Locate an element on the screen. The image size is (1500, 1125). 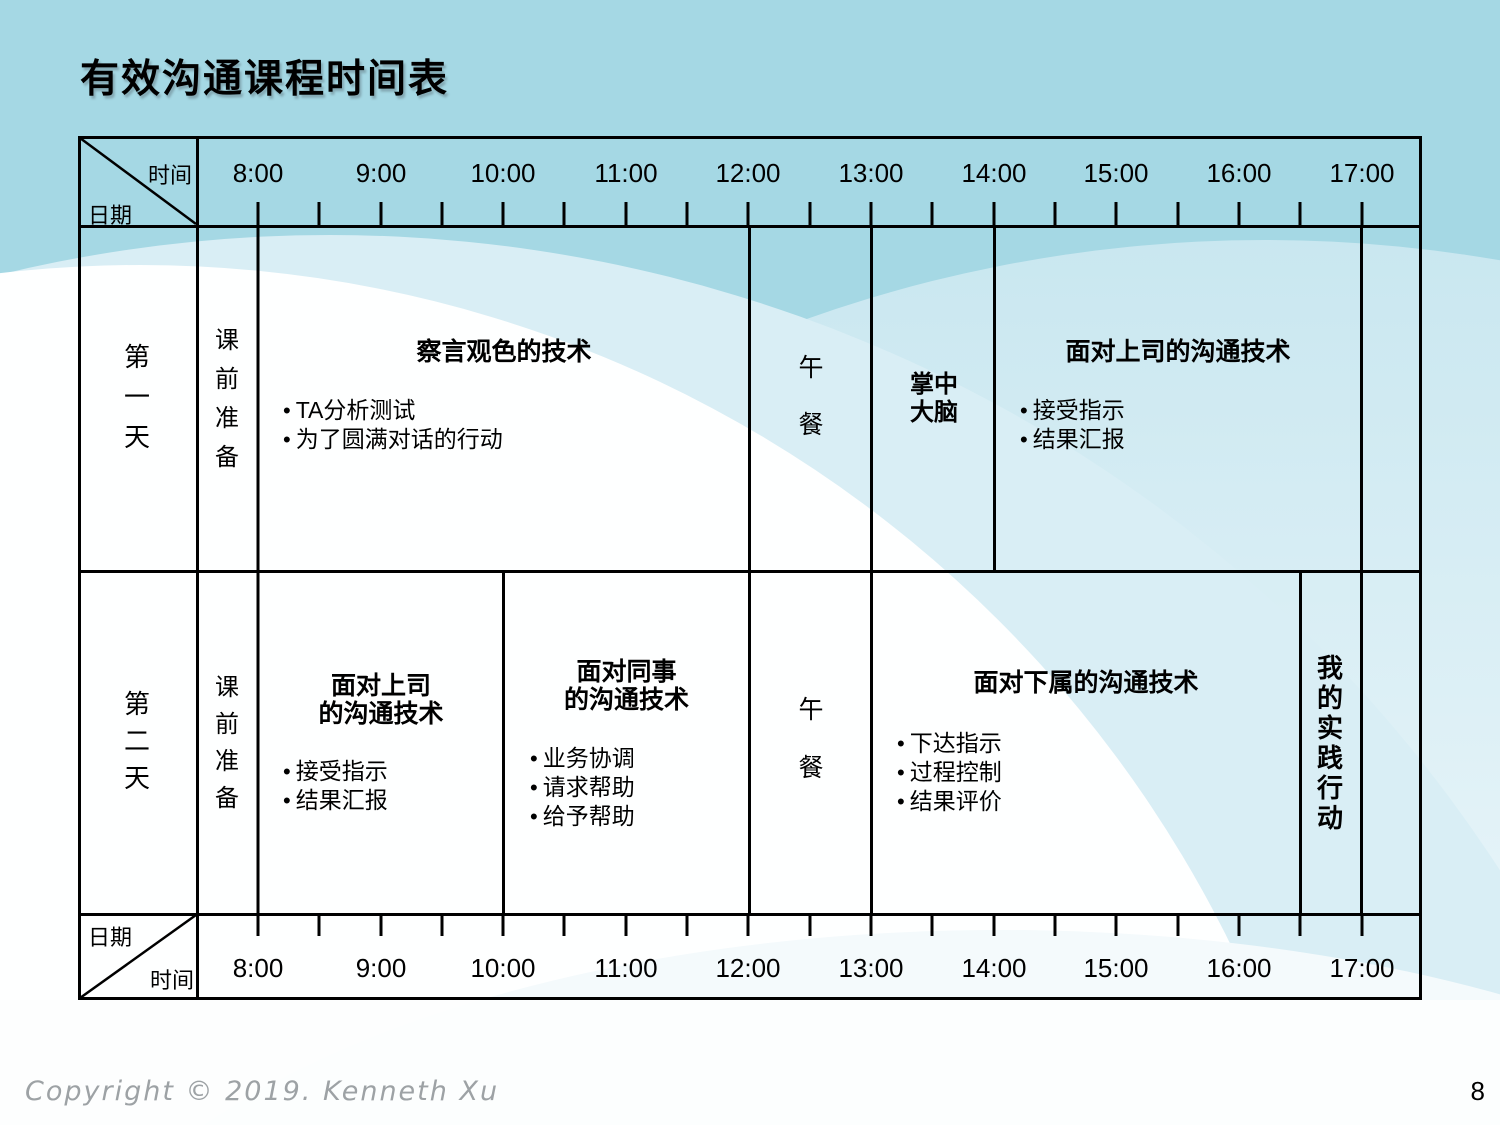
time-bottom-1700: 17:00 is located at coordinates (1362, 968).